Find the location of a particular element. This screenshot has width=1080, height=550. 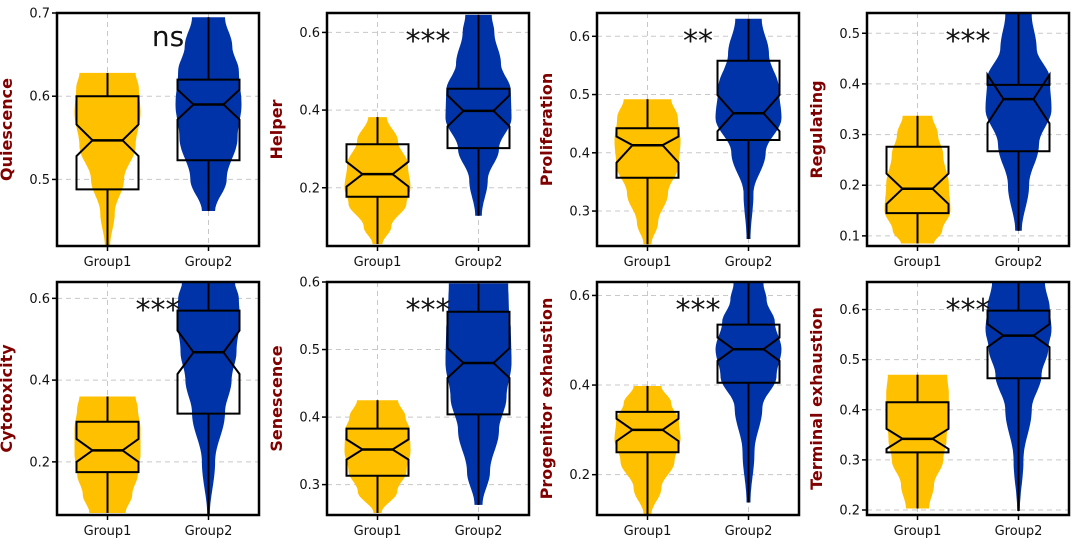

panel-senescence: 0.3 0.4 0.5 0.6 Group1 Group2 Senescence *** is located at coordinates (399, 407).